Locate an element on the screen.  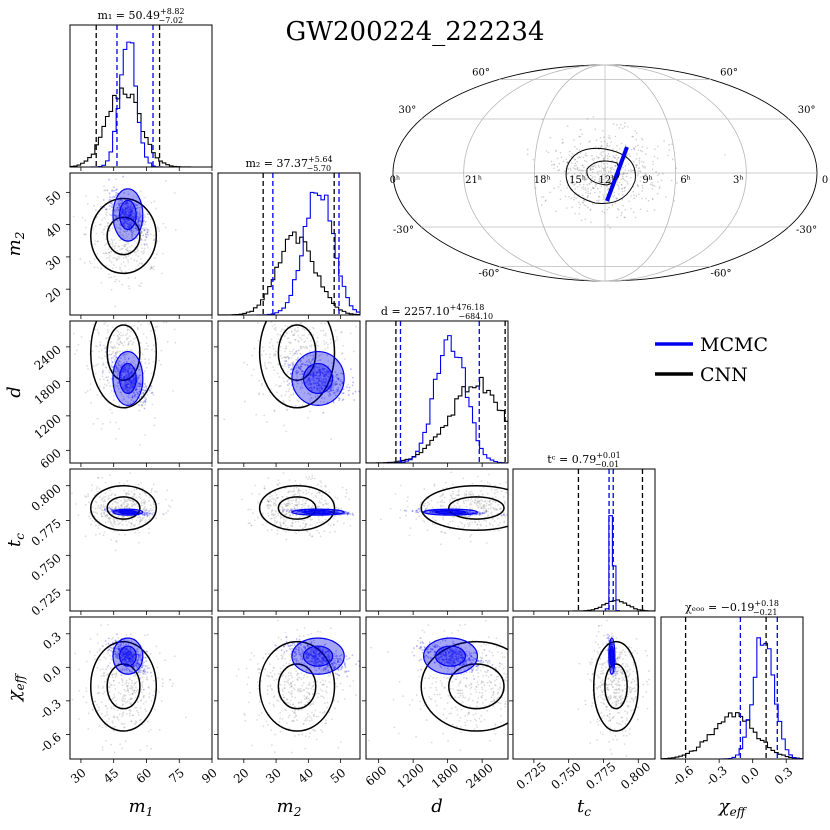
sky-dec-label-right: -60° is located at coordinates (720, 274).